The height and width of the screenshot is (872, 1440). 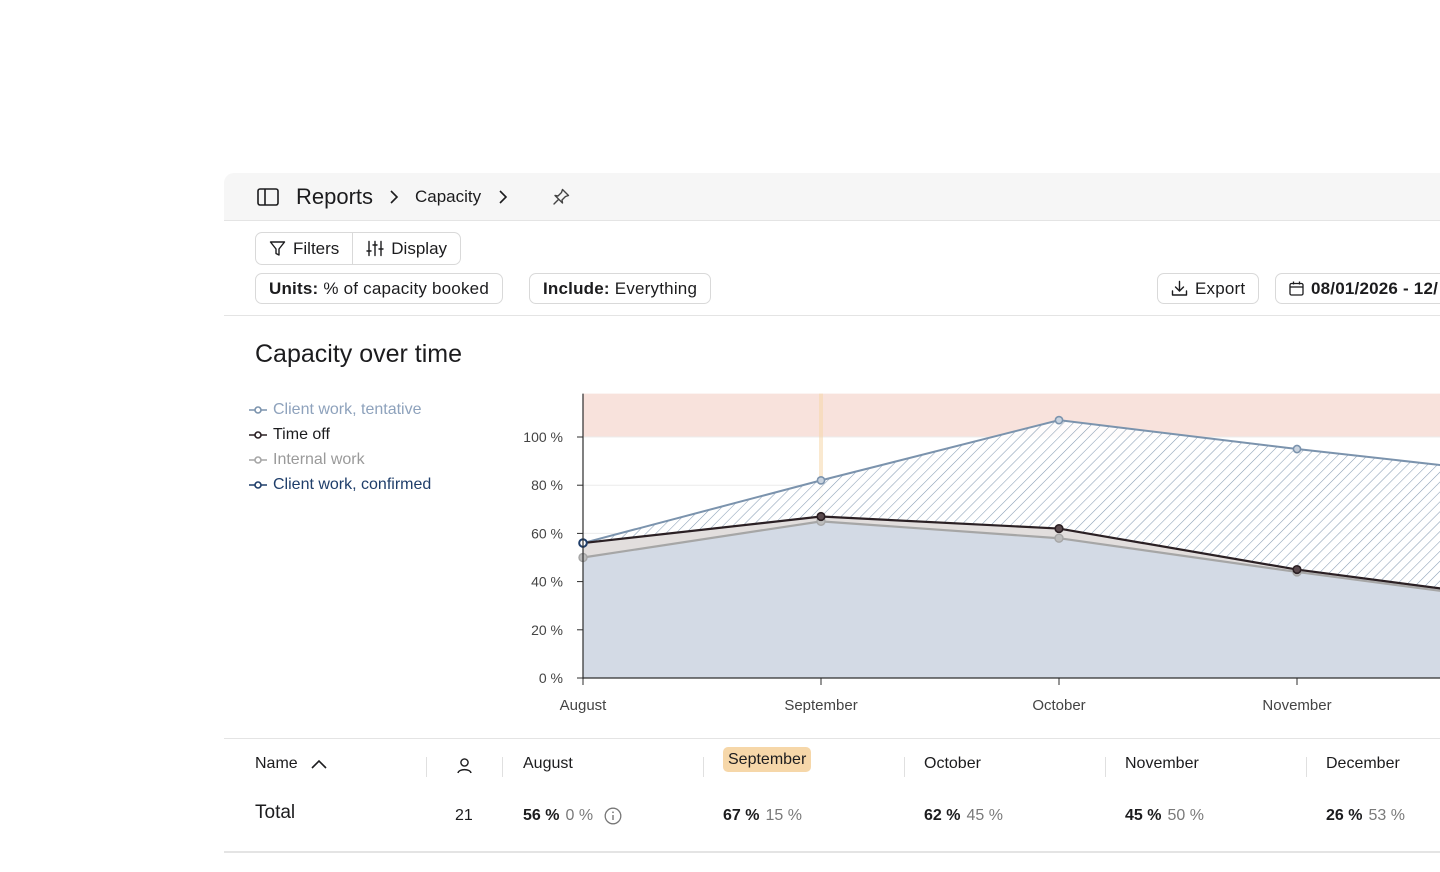 I want to click on breadcrumb-reports: Reports, so click(x=335, y=196).